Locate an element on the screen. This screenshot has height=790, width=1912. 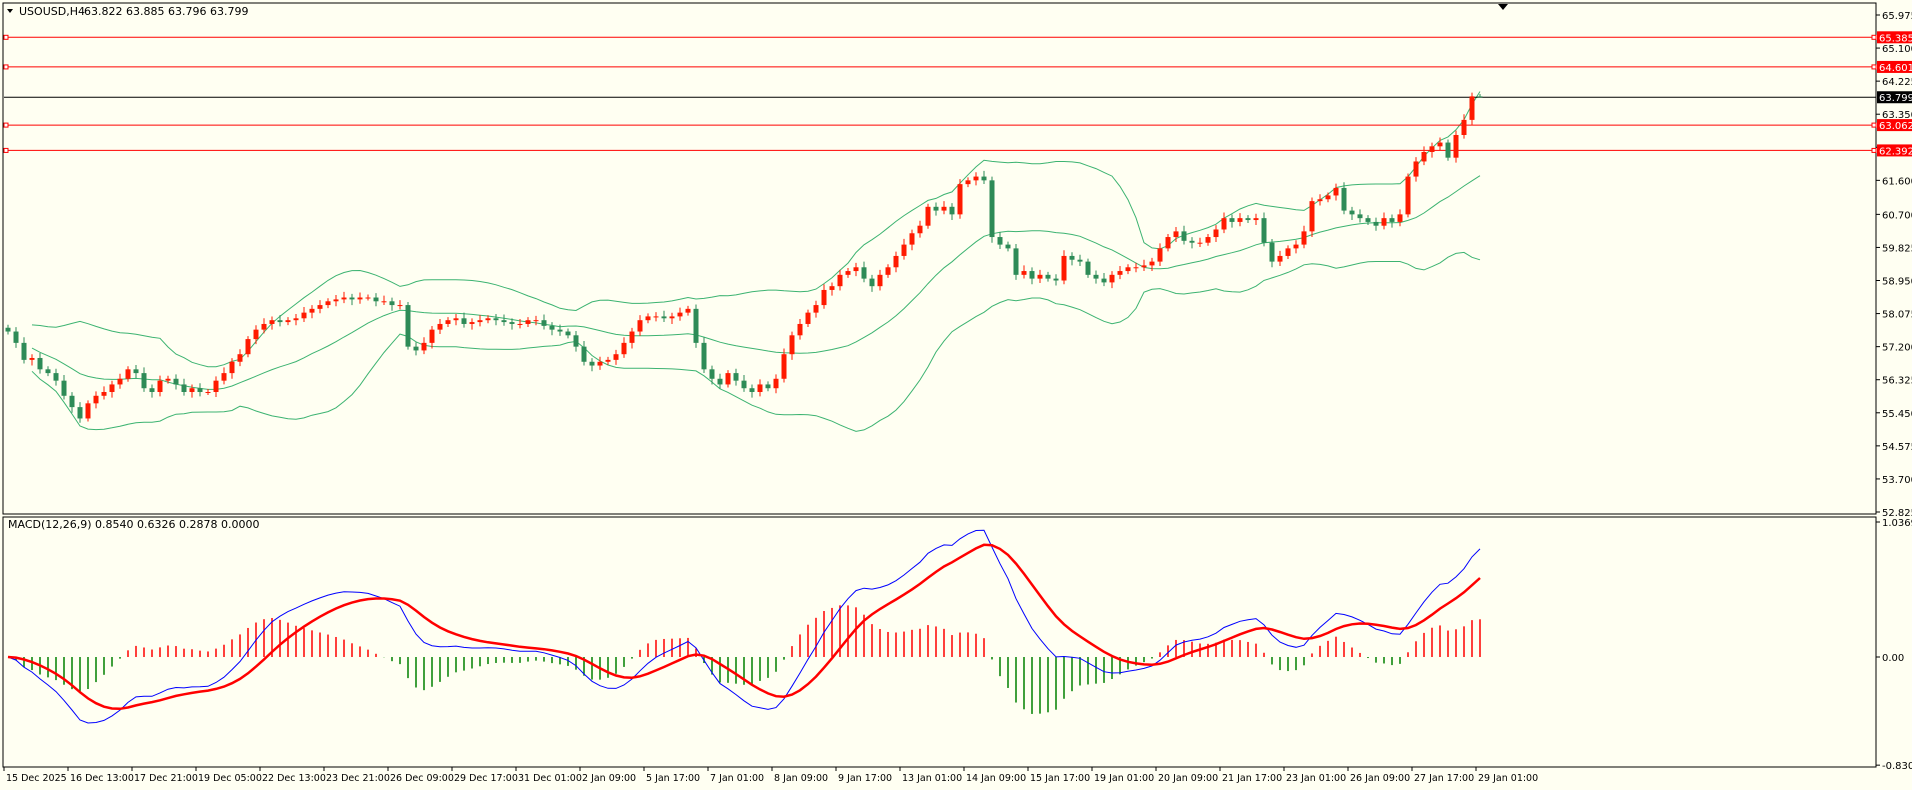
time-axis-label: 23 Dec 21:00 is located at coordinates (358, 778).